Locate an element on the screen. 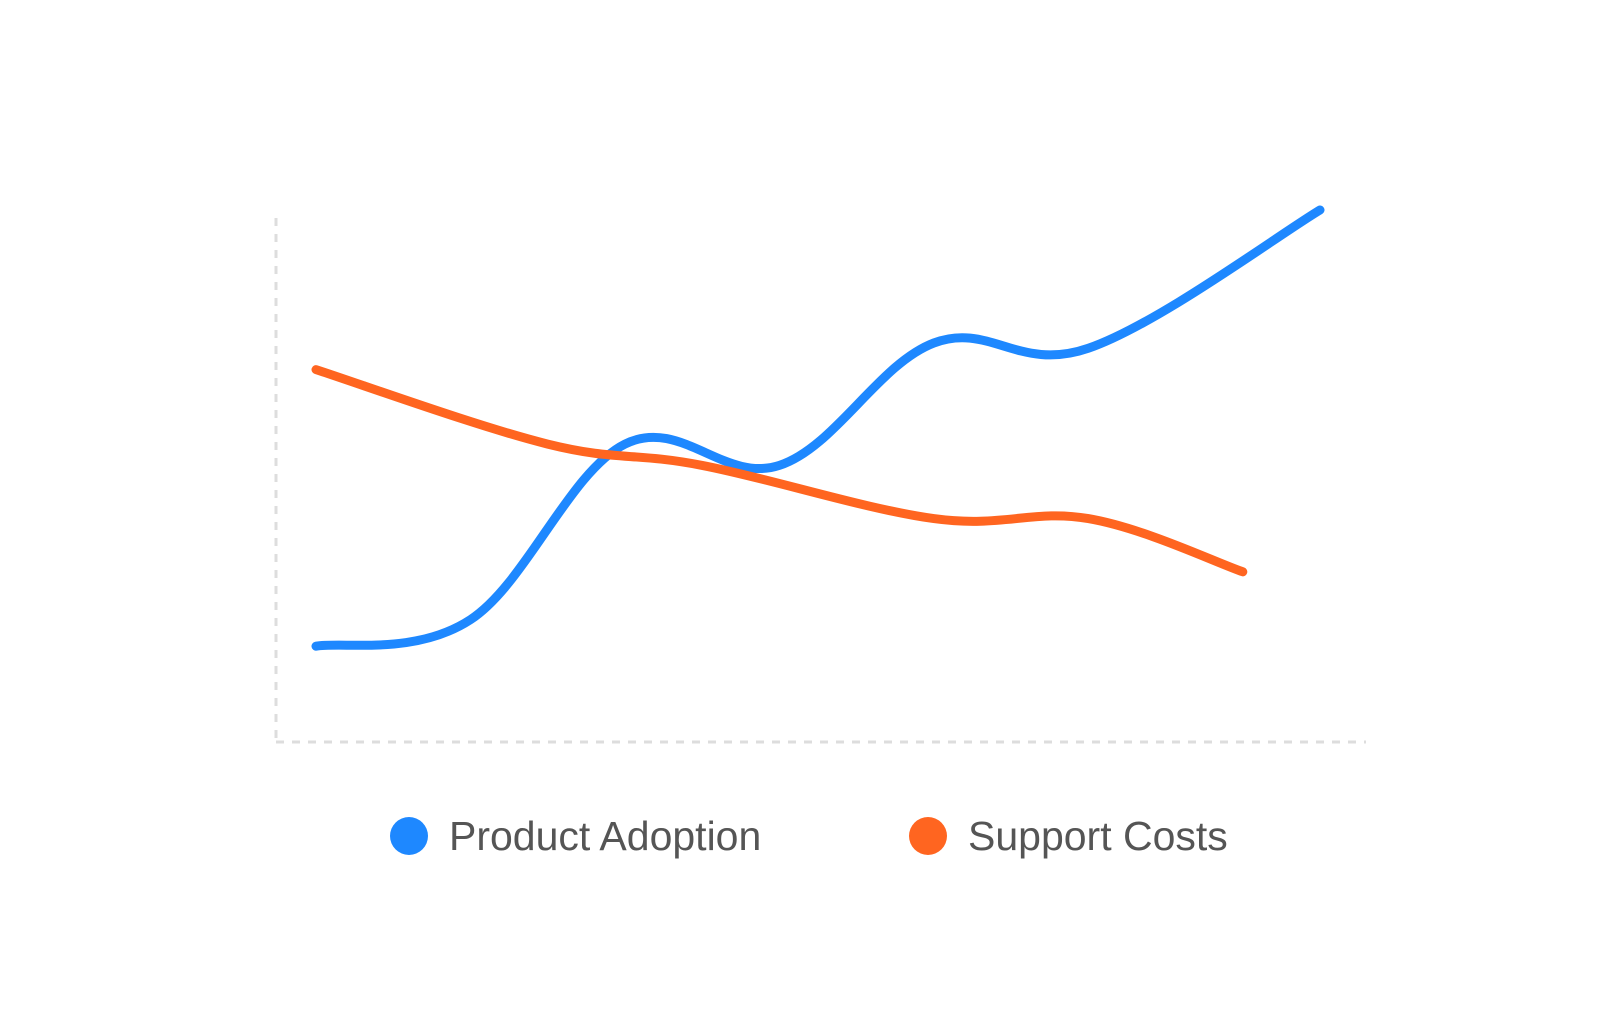 This screenshot has width=1624, height=1036. legend: Product Adoption Support Costs is located at coordinates (812, 836).